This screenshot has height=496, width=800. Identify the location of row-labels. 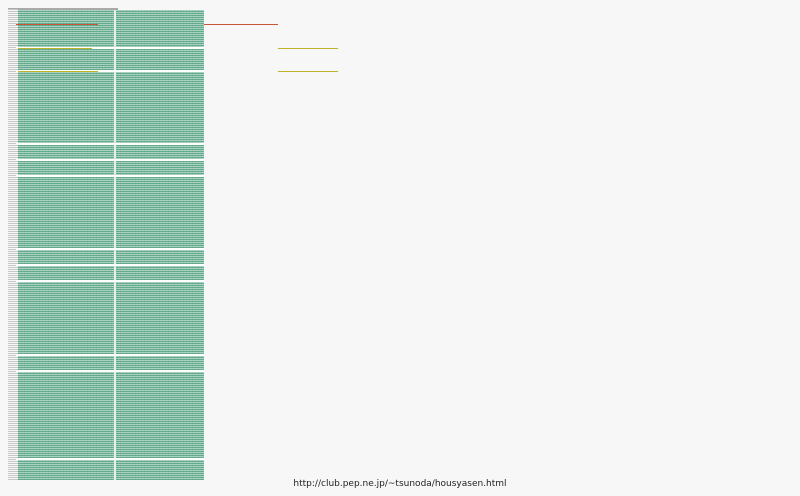
(13, 245).